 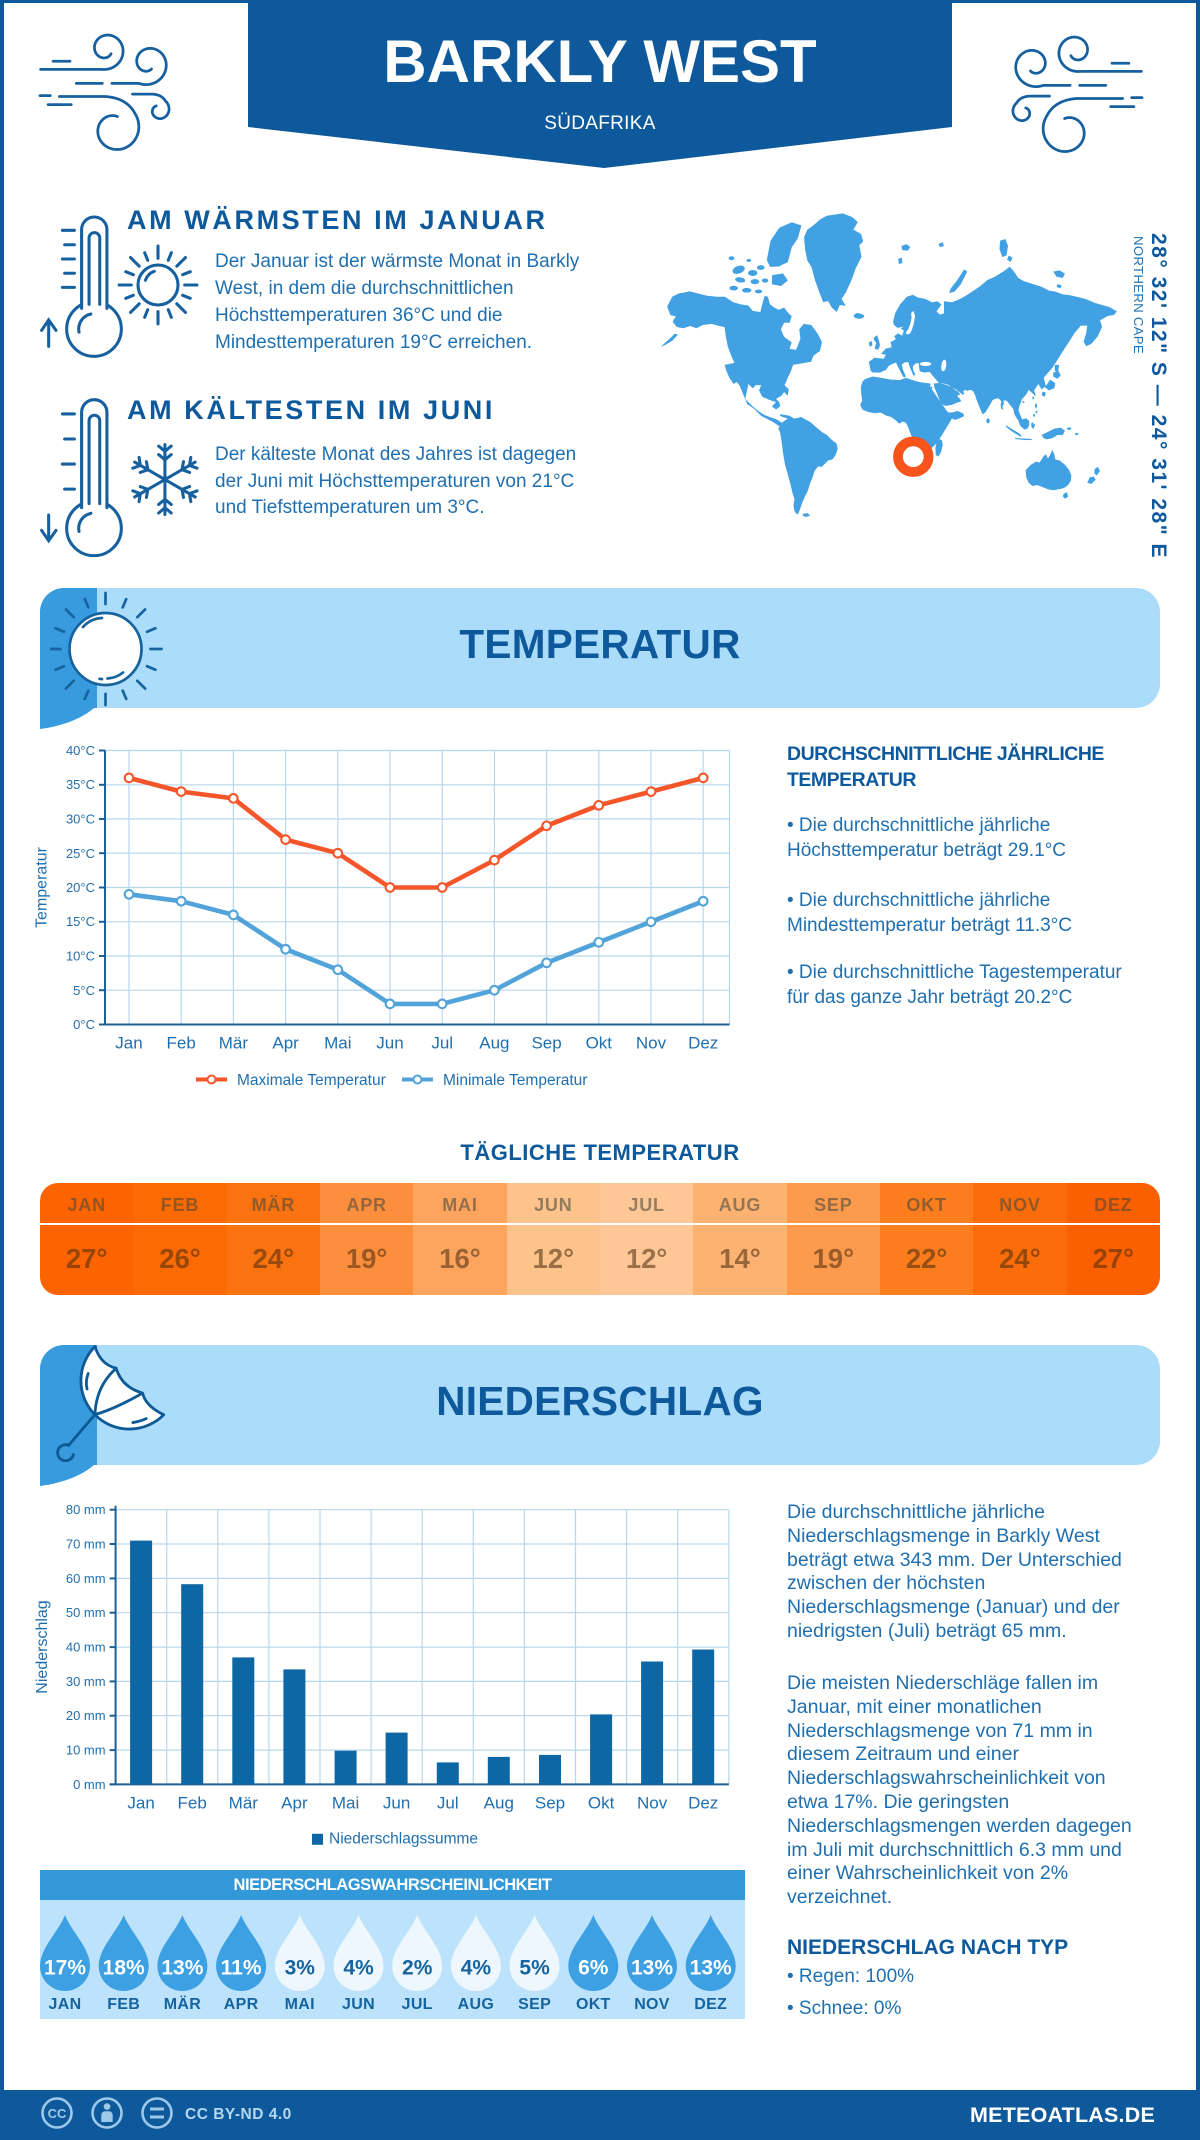 What do you see at coordinates (65, 1968) in the screenshot?
I see `svg-text: 17%` at bounding box center [65, 1968].